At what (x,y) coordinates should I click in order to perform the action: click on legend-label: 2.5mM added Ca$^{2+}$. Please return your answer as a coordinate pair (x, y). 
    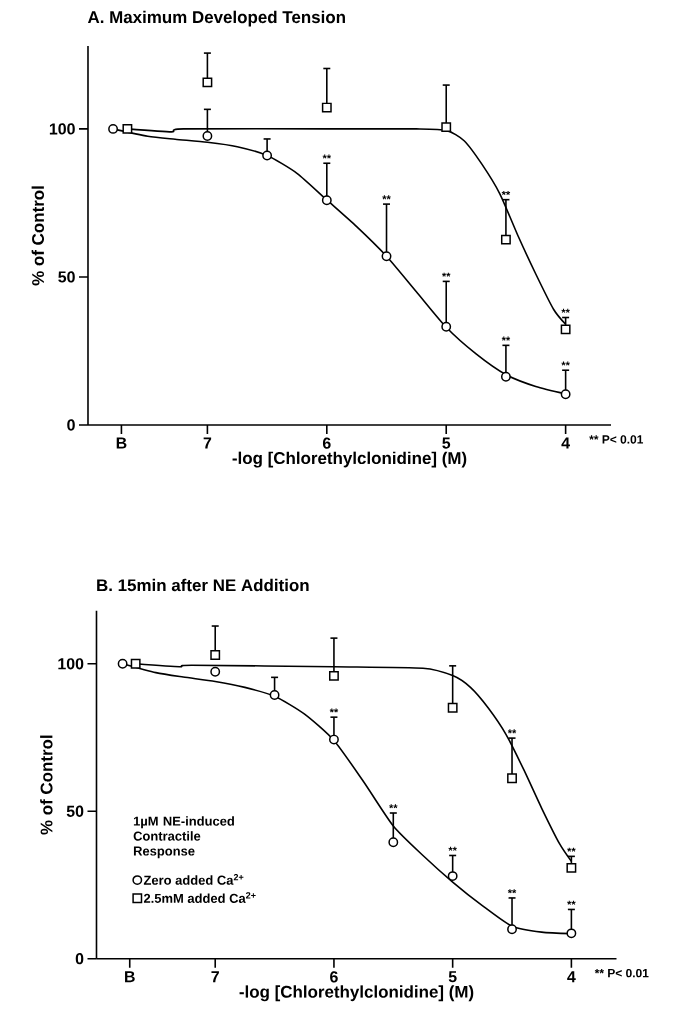
    Looking at the image, I should click on (199, 897).